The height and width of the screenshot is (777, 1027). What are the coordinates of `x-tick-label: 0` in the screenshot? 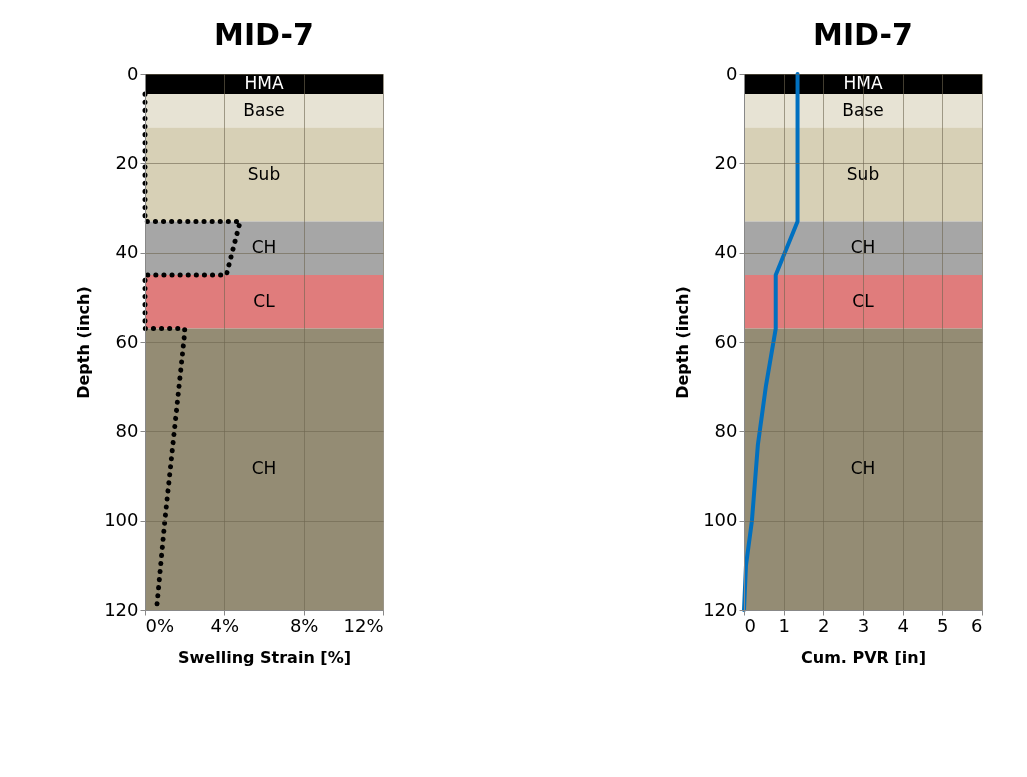 It's located at (750, 625).